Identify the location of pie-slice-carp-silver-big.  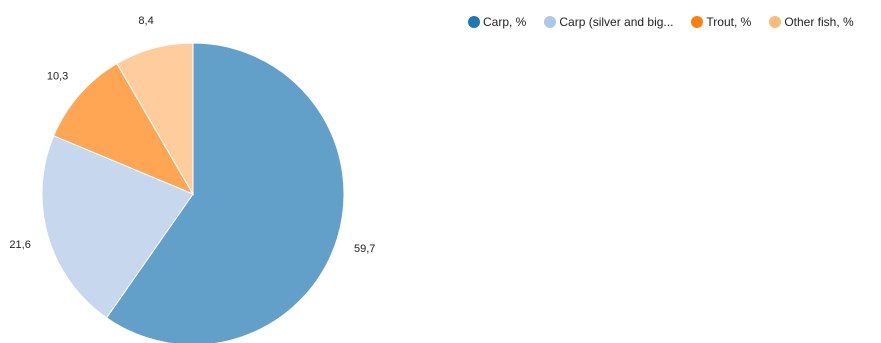
(117, 227).